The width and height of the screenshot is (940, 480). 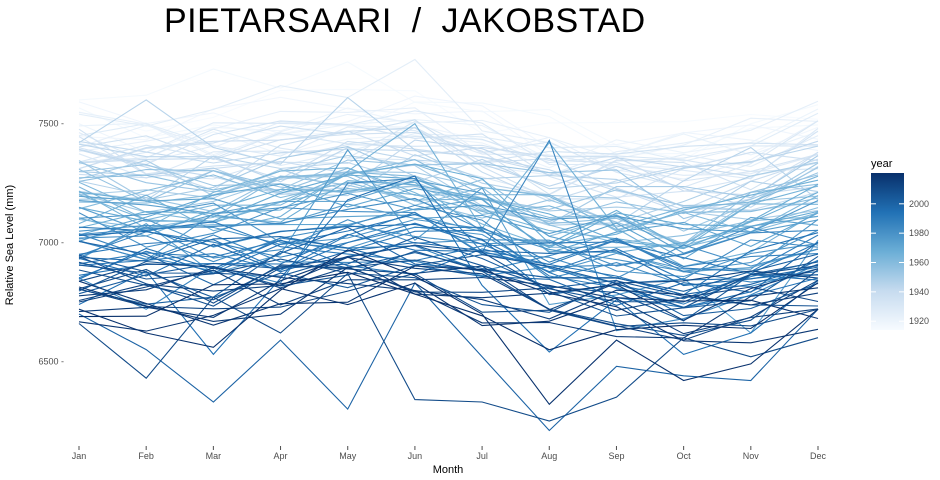 I want to click on series-line-1930, so click(x=448, y=154).